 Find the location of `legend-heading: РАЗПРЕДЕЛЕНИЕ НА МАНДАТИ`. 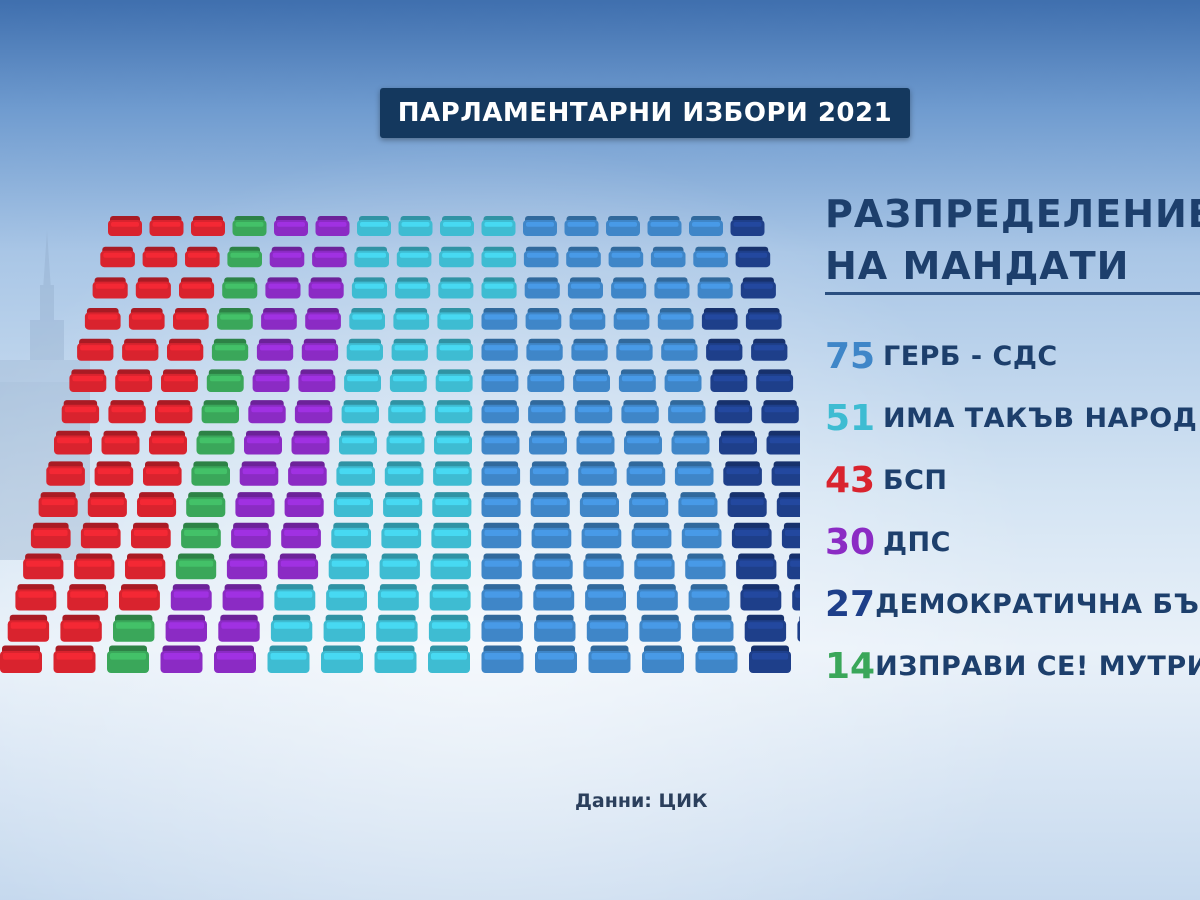

legend-heading: РАЗПРЕДЕЛЕНИЕ НА МАНДАТИ is located at coordinates (1012, 240).